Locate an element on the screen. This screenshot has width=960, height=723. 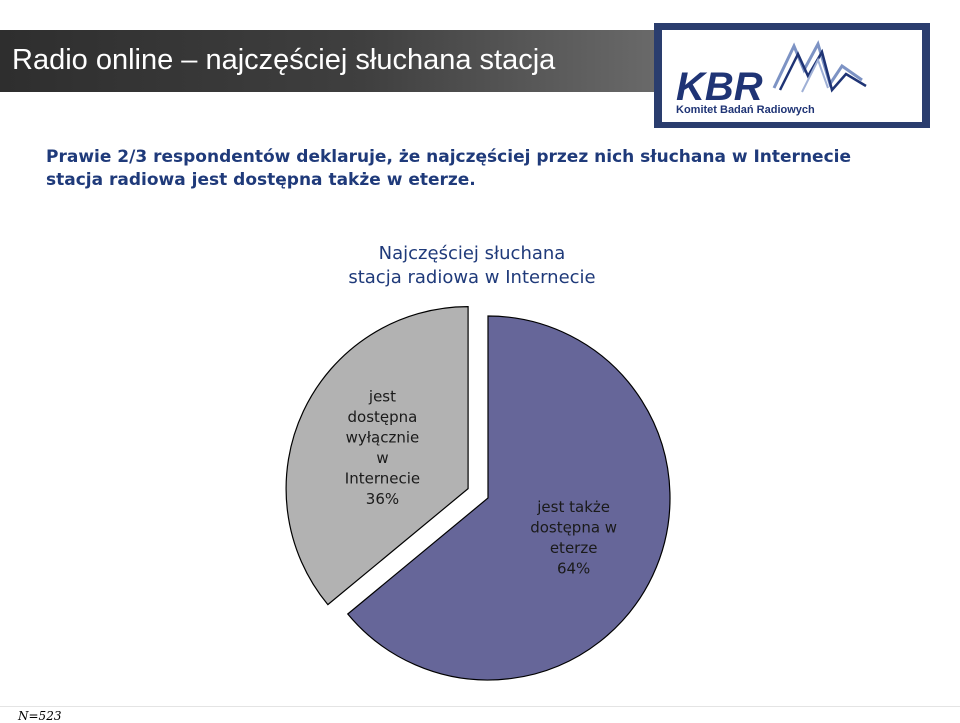
slice-0-label-line: w is located at coordinates (382, 458).